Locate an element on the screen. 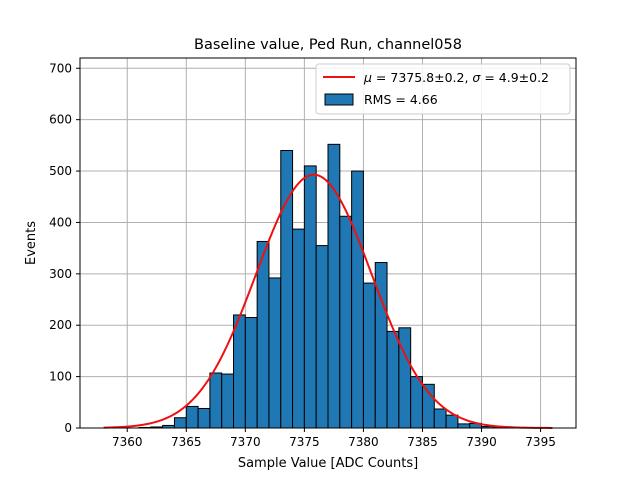  legend: μ = 7375.8±0.2, σ = 4.9±0.2 RMS = 4.66 is located at coordinates (443, 89).